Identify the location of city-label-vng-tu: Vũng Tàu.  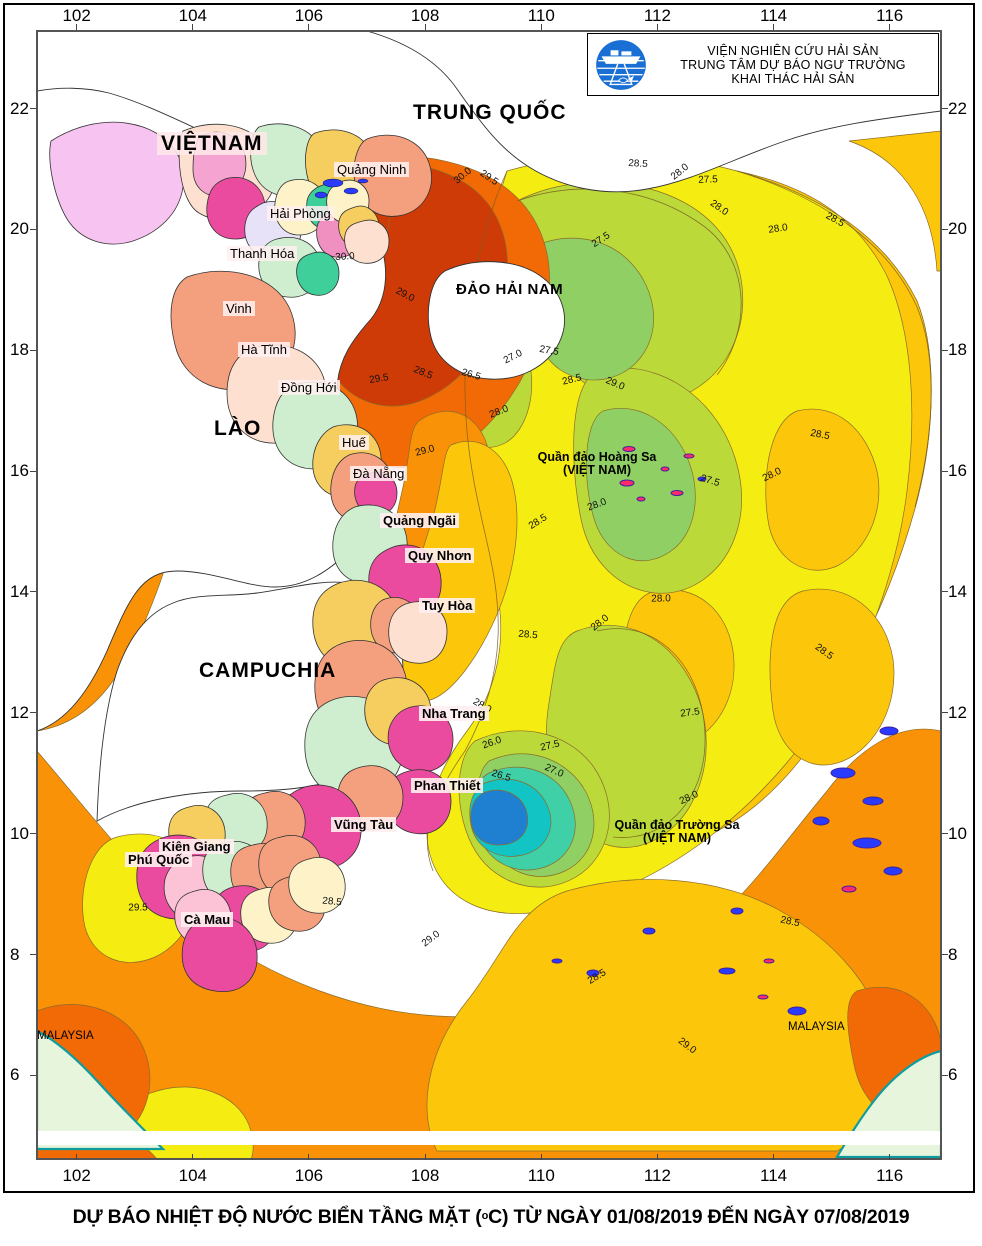
(364, 824).